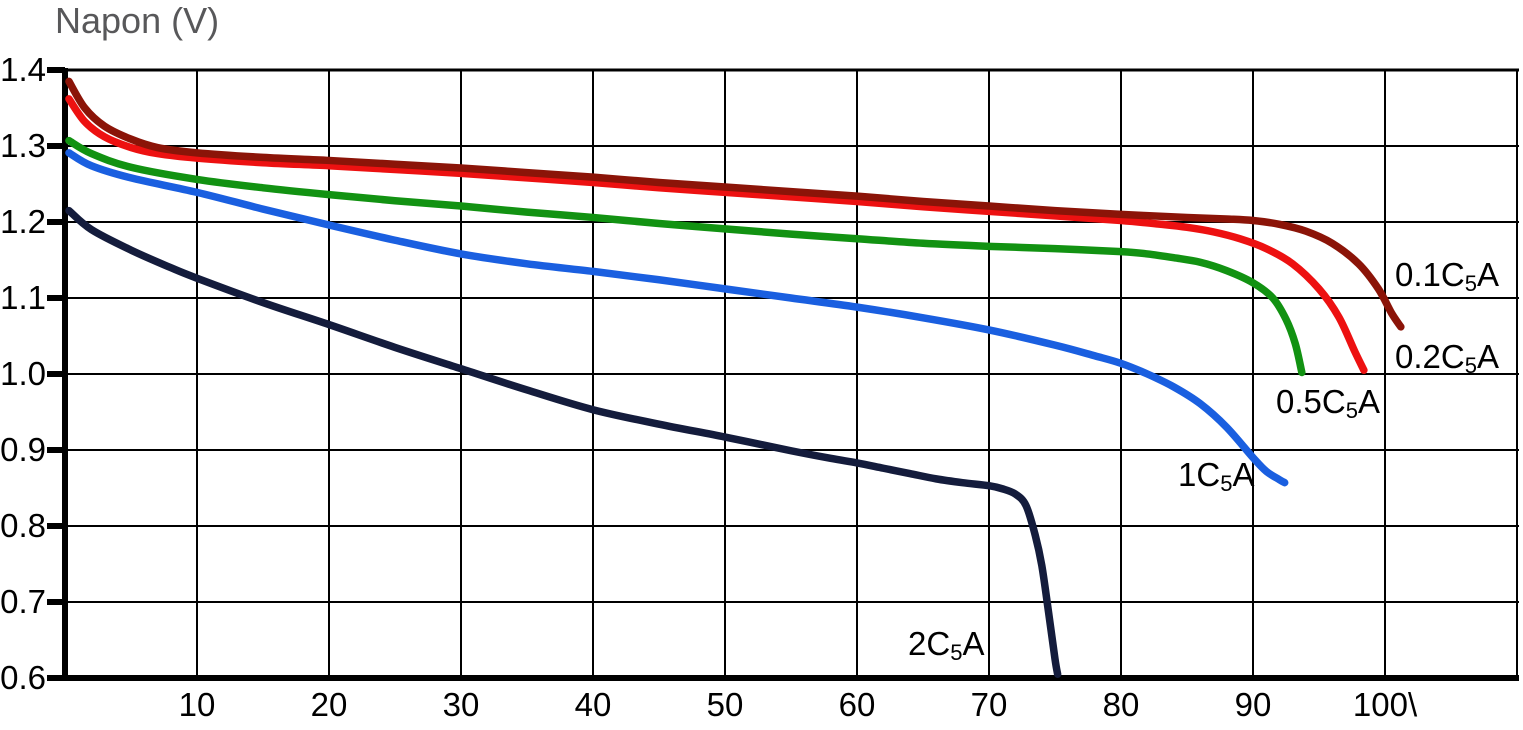 The height and width of the screenshot is (730, 1523). I want to click on y-axis-title: Napon (V), so click(137, 20).